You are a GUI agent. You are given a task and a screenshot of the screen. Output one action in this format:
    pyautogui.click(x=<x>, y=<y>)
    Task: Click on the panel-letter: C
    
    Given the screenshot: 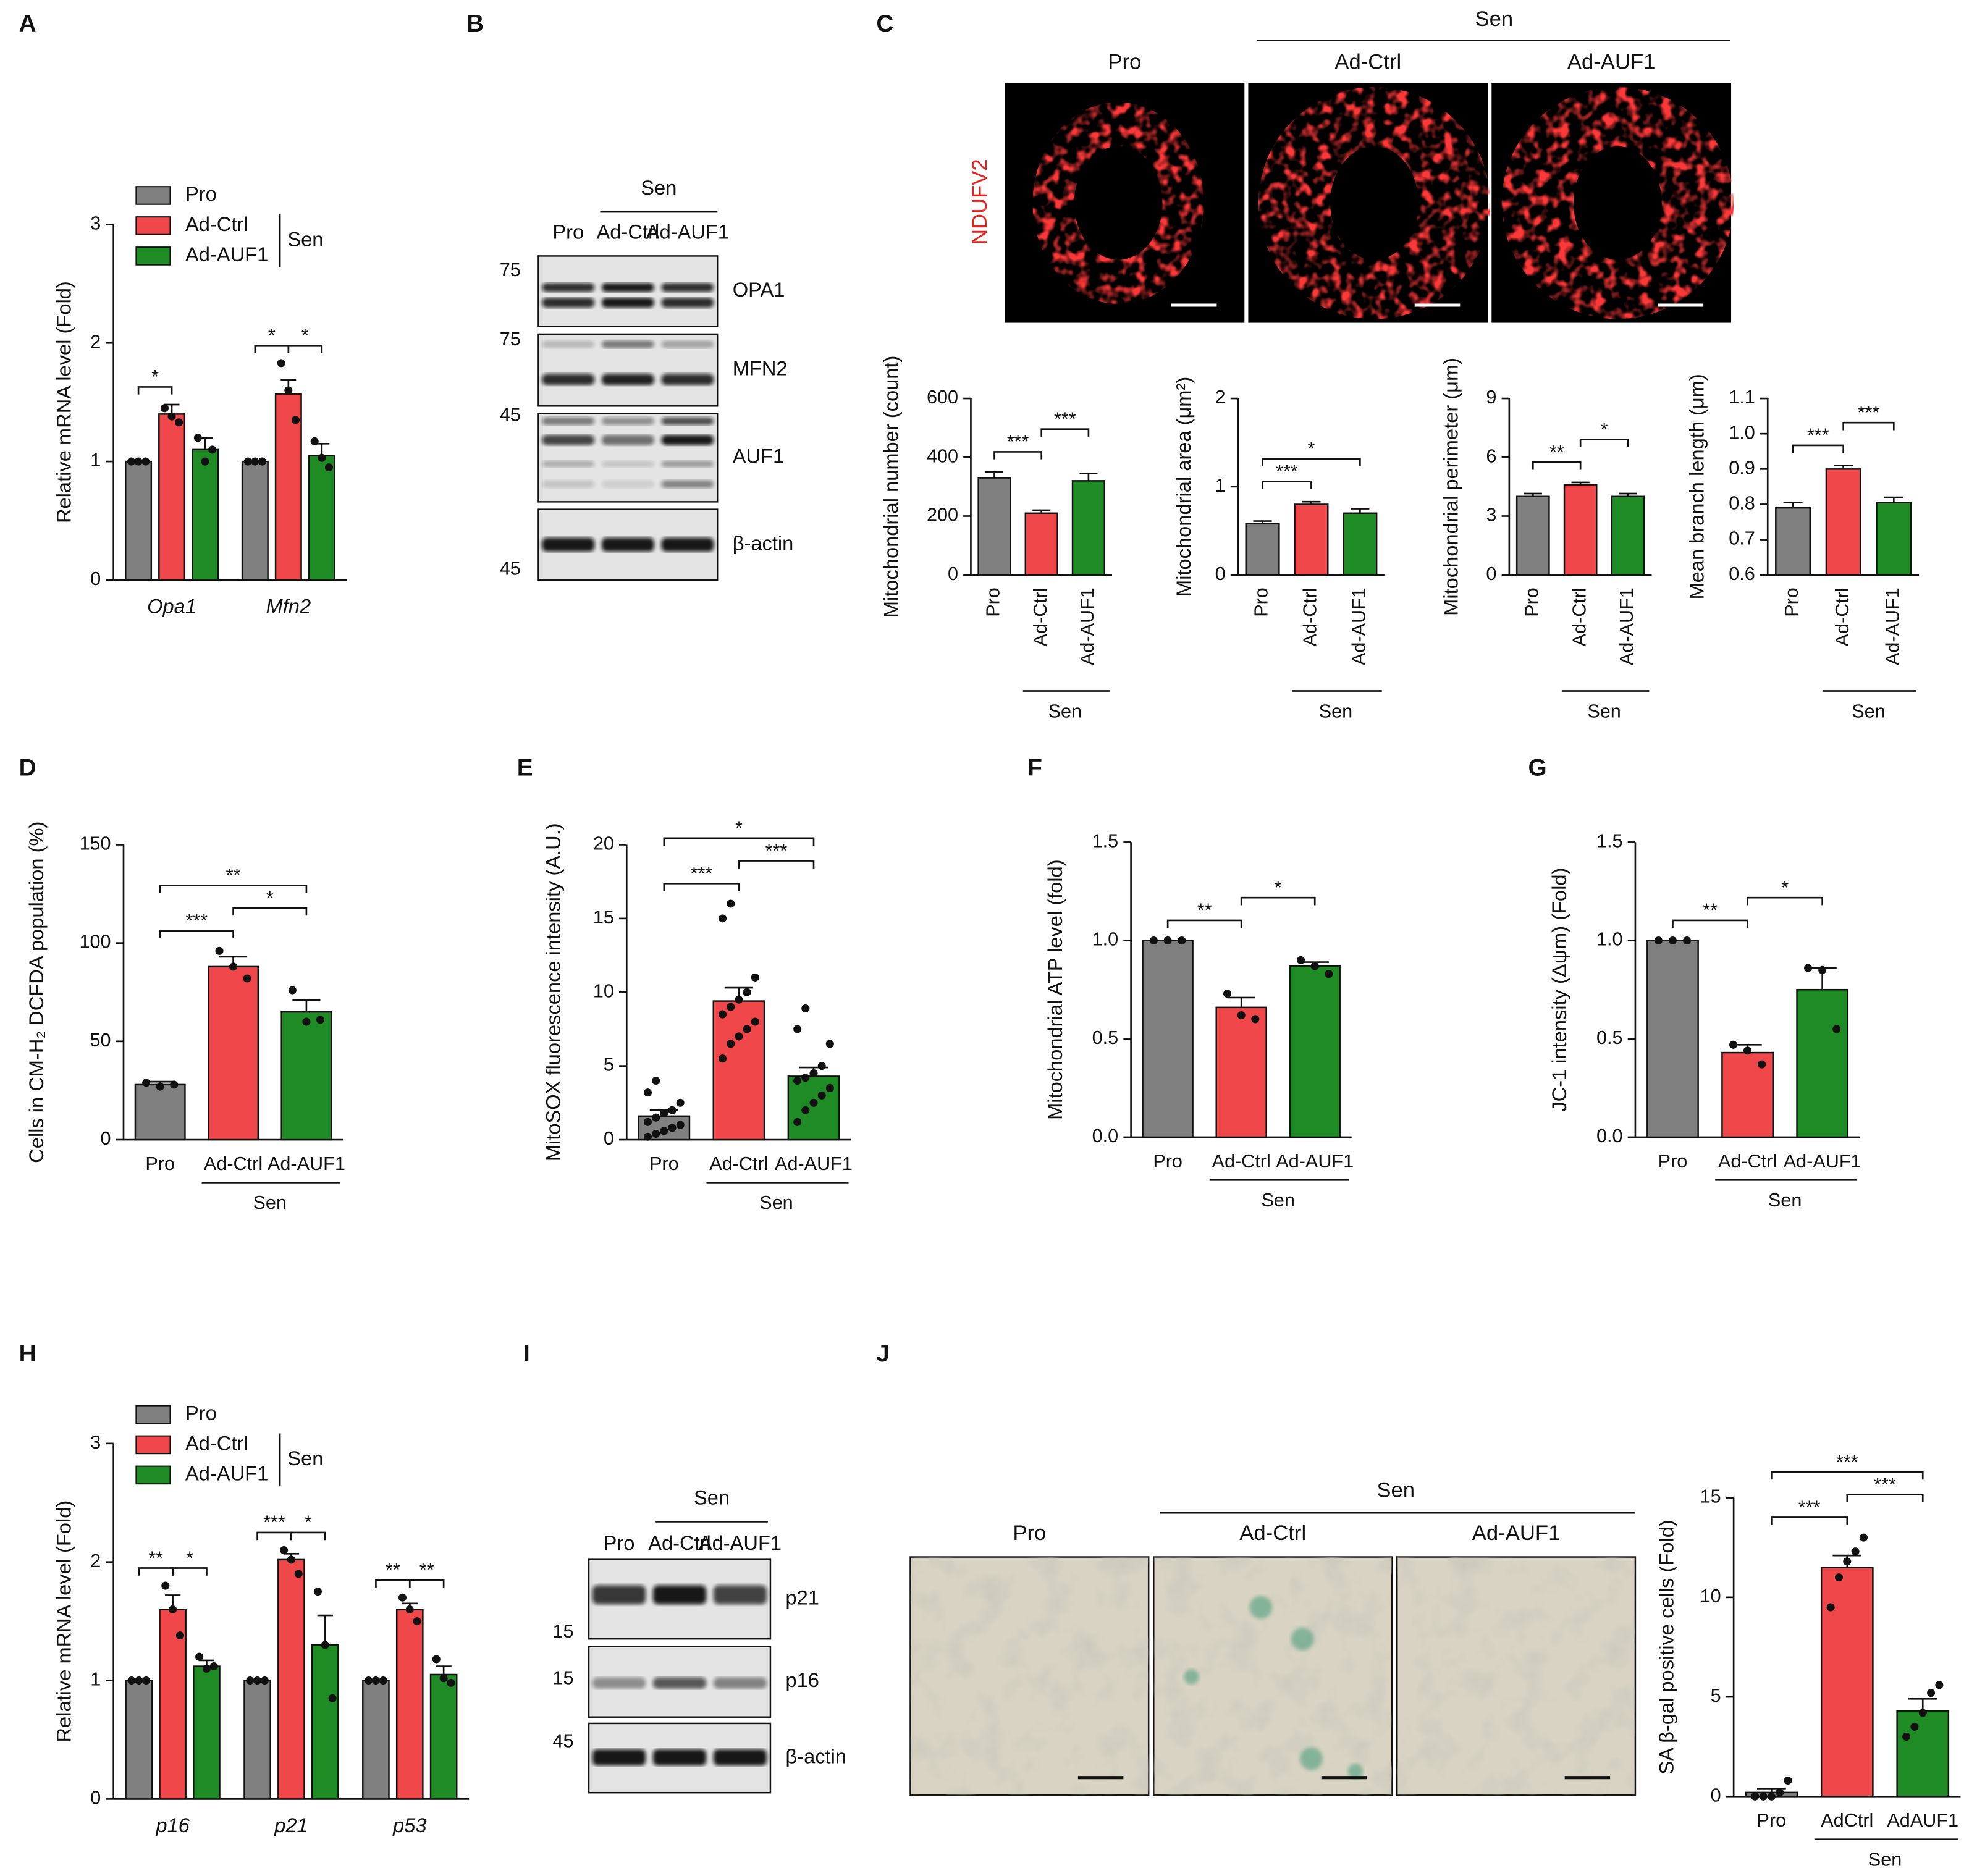 What is the action you would take?
    pyautogui.click(x=884, y=24)
    